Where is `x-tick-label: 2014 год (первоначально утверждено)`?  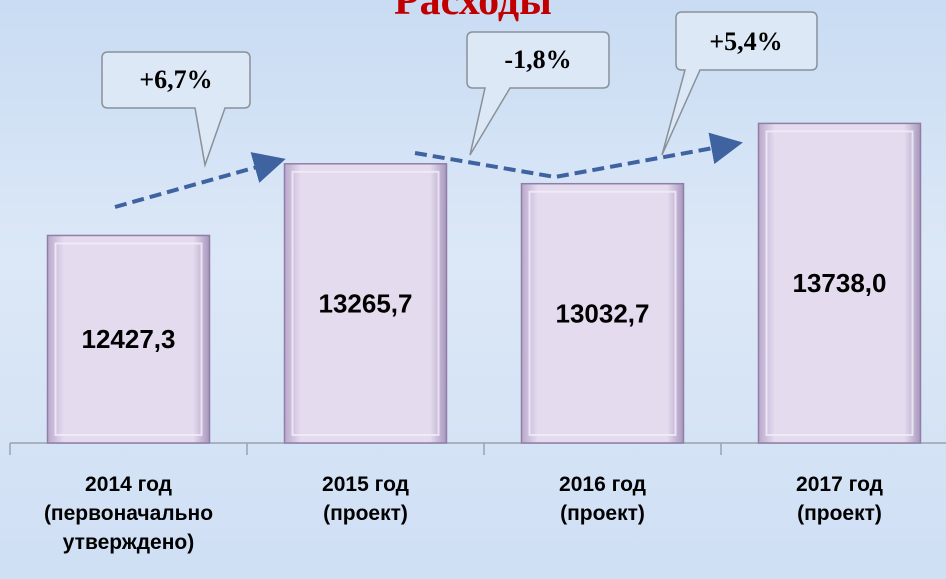 x-tick-label: 2014 год (первоначально утверждено) is located at coordinates (128, 513).